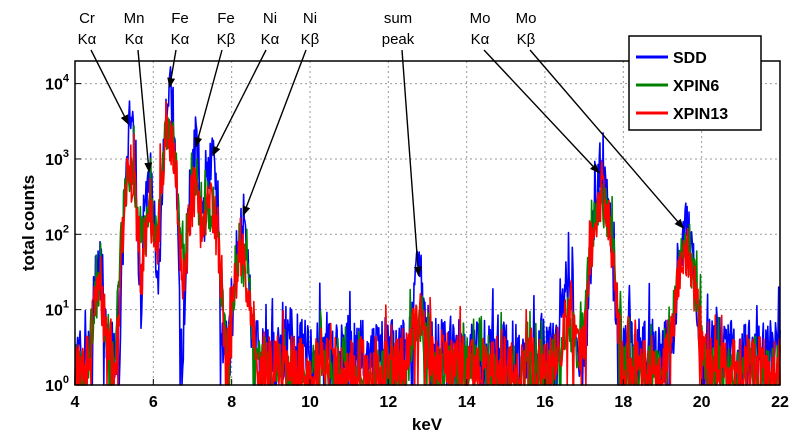 Image resolution: width=807 pixels, height=439 pixels. What do you see at coordinates (178, 49) in the screenshot?
I see `annotation-fe-3: Fe Kα` at bounding box center [178, 49].